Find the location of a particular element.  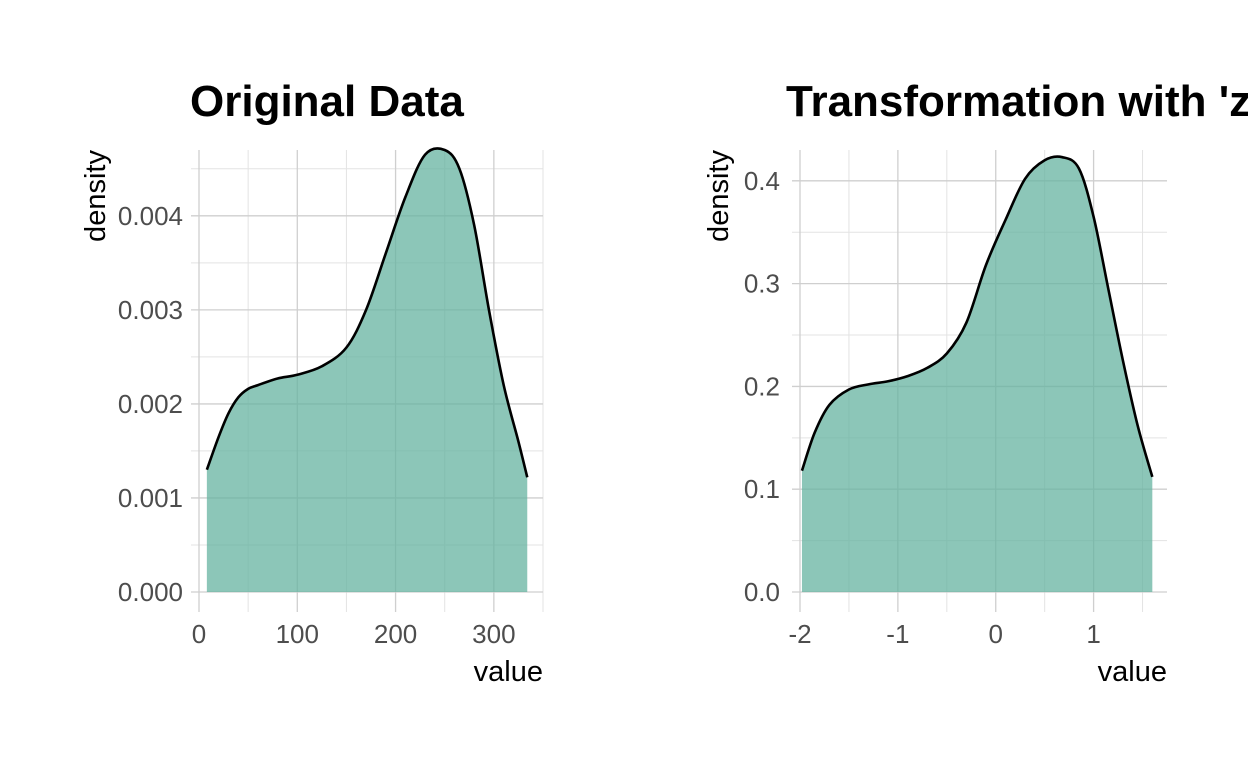

x-tick-label: 300 is located at coordinates (493, 634).